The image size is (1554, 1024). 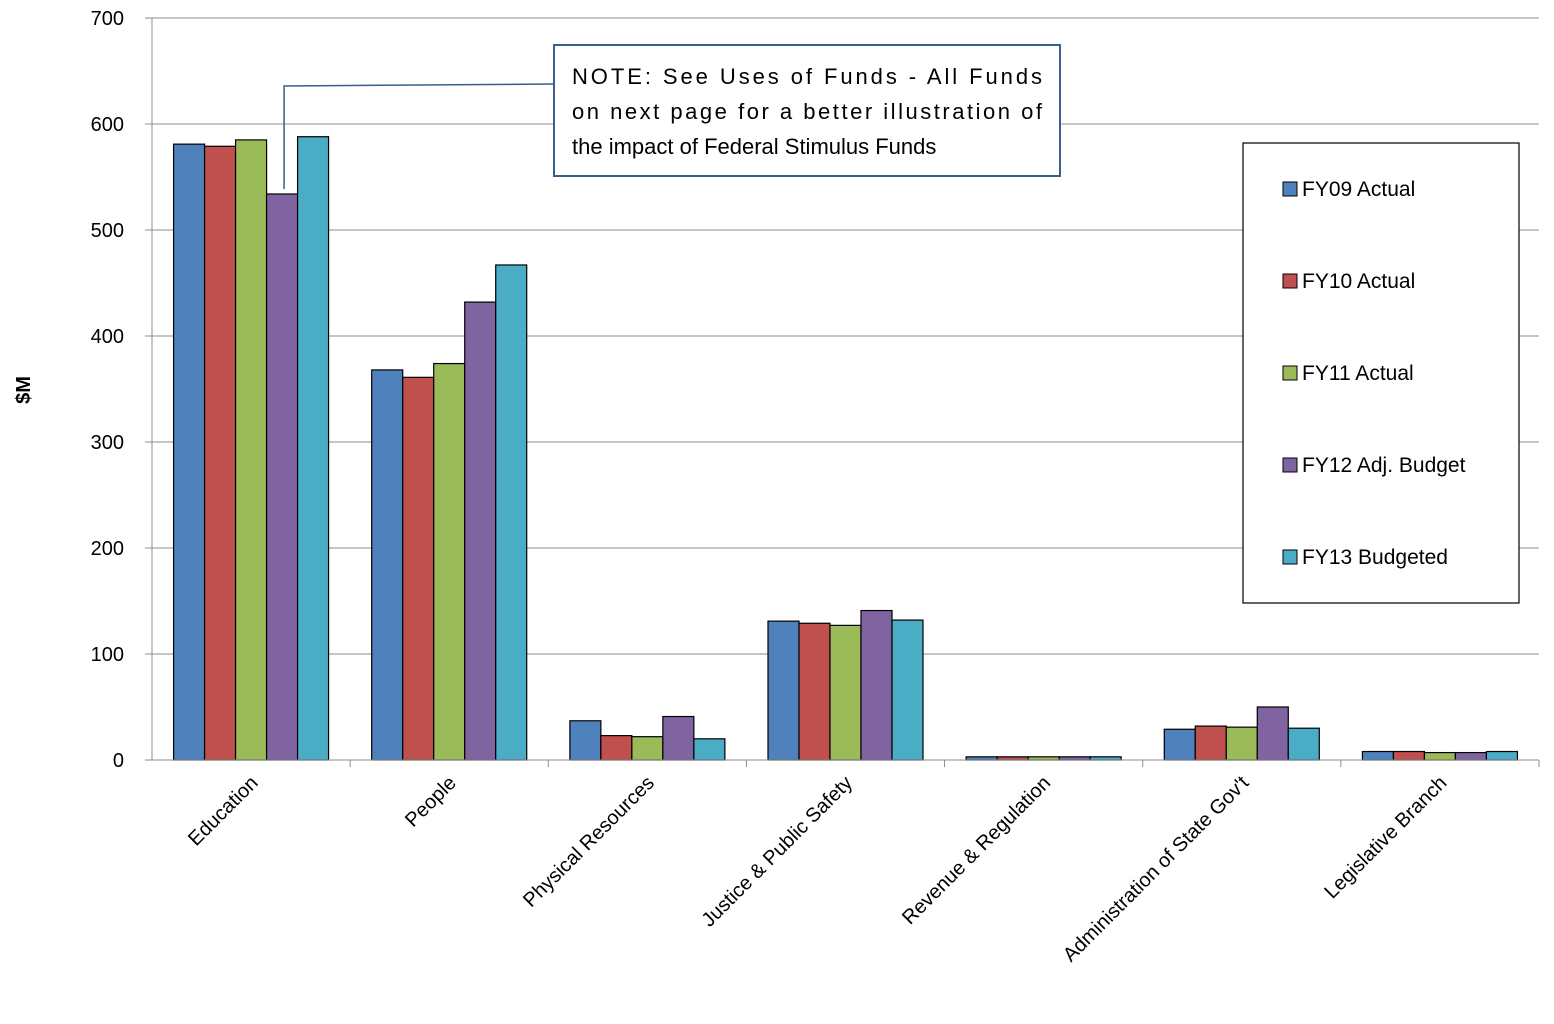 What do you see at coordinates (118, 761) in the screenshot?
I see `y-tick-label: 0` at bounding box center [118, 761].